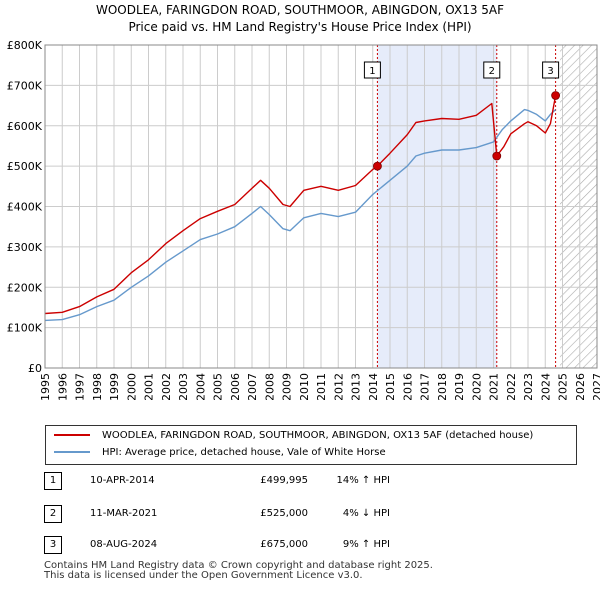 This screenshot has width=600, height=590. Describe the element at coordinates (459, 386) in the screenshot. I see `x-tick-label: 2019` at that location.